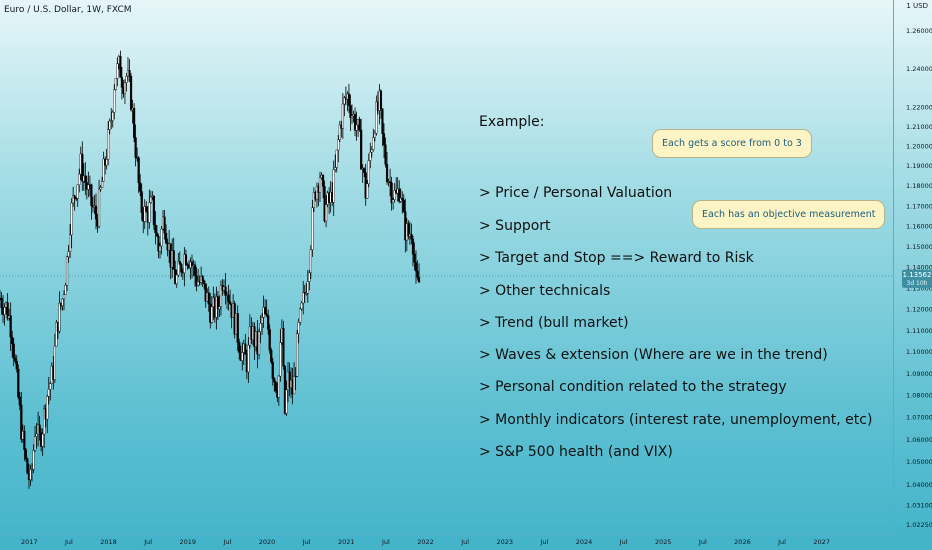 The width and height of the screenshot is (932, 550). Describe the element at coordinates (919, 331) in the screenshot. I see `y-tick-label: 1.11000` at that location.